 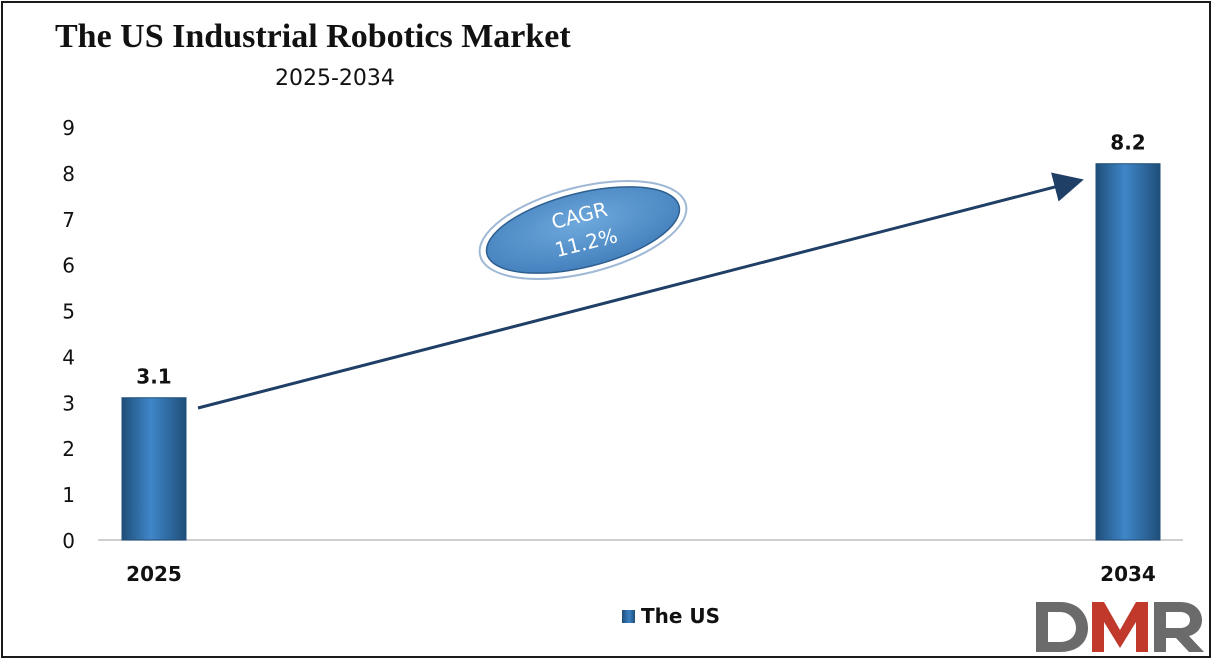 I want to click on y-tick-label: 3, so click(x=68, y=403).